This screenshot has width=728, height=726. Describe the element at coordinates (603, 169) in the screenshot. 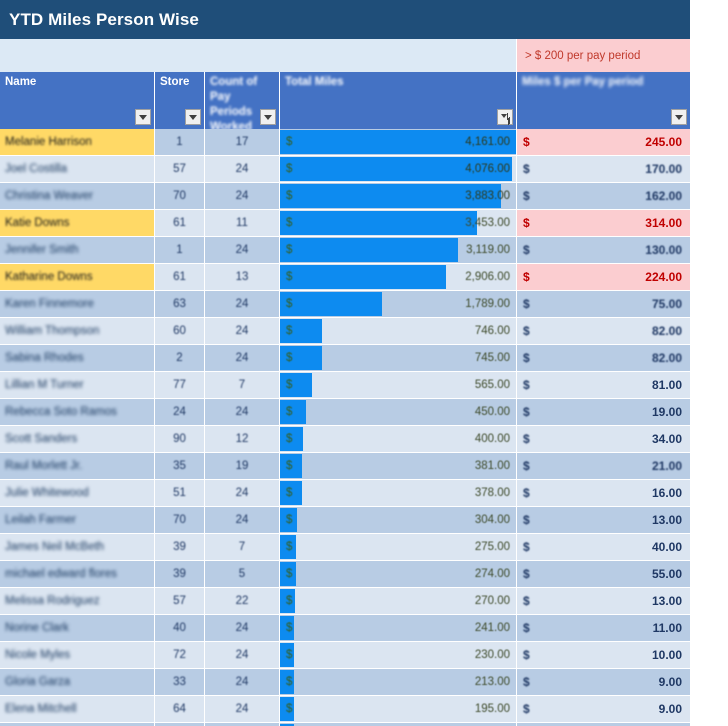

I see `cell-per-pay-period: $170.00` at that location.